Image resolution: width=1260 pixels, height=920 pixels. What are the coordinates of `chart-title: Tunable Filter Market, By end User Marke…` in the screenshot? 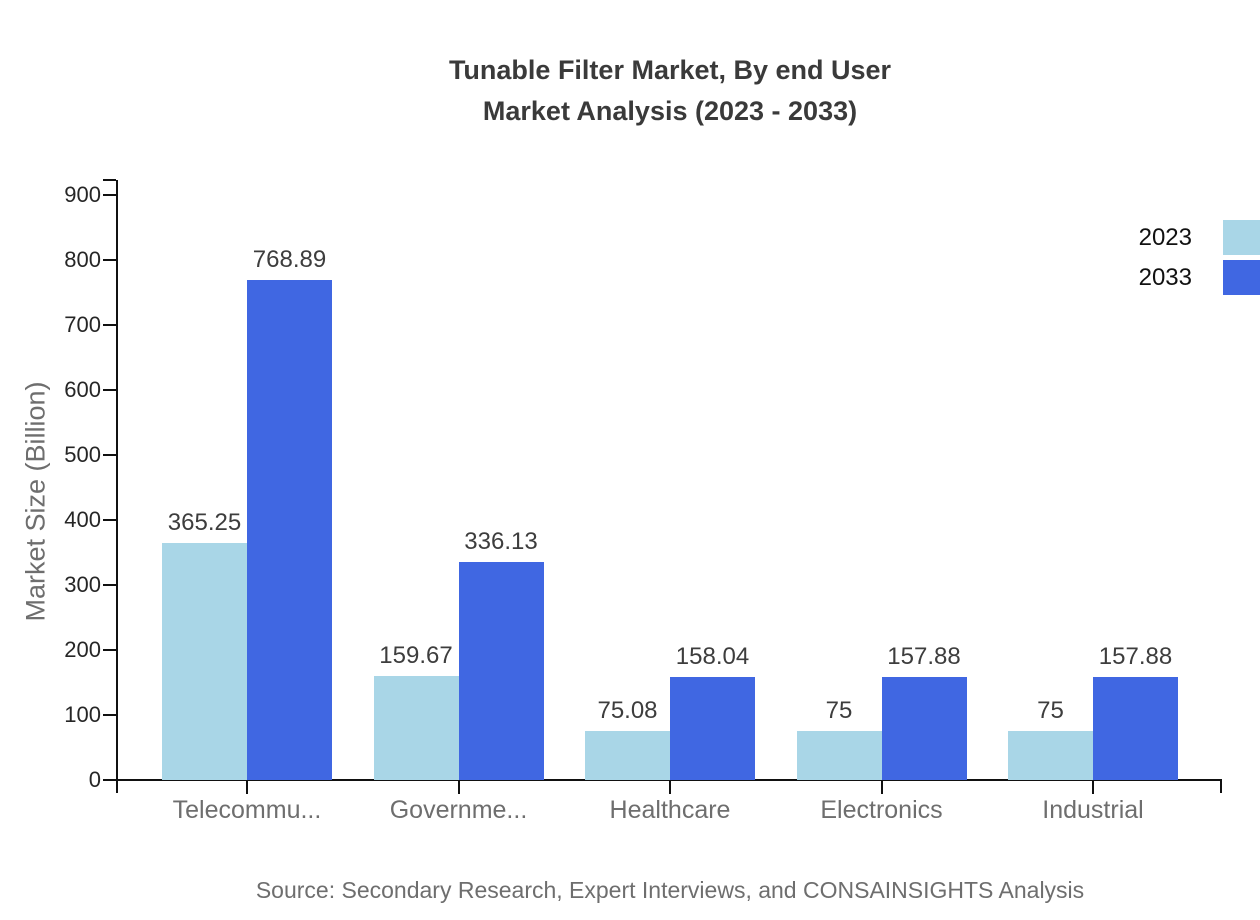 It's located at (670, 91).